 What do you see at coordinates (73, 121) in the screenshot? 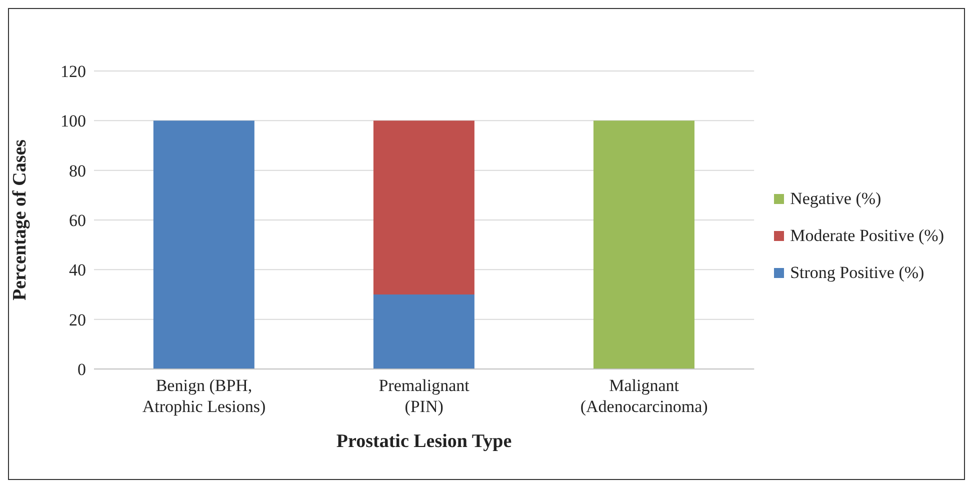
I see `y-tick-label: 100` at bounding box center [73, 121].